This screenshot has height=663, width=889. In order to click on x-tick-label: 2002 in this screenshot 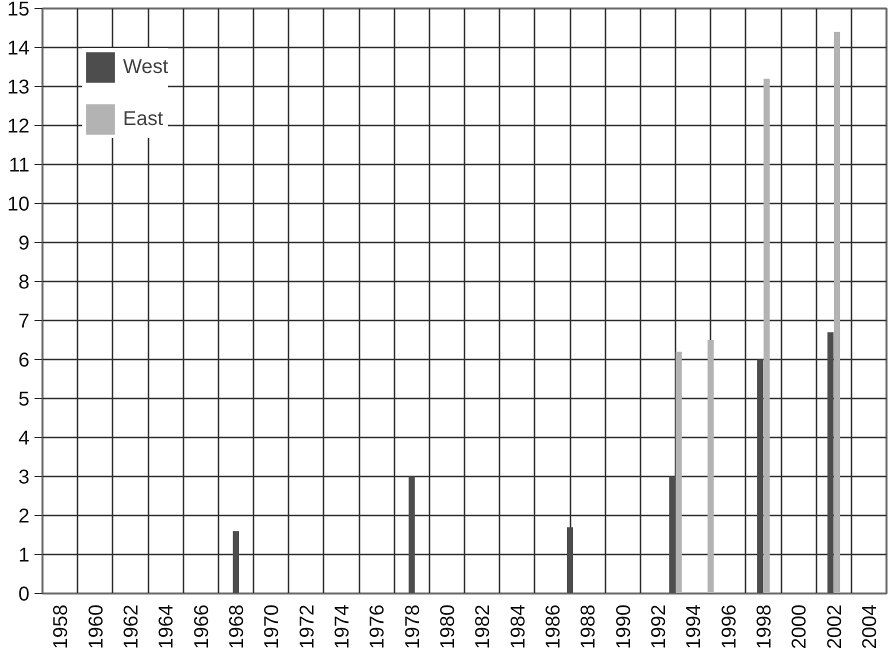, I will do `click(835, 626)`.